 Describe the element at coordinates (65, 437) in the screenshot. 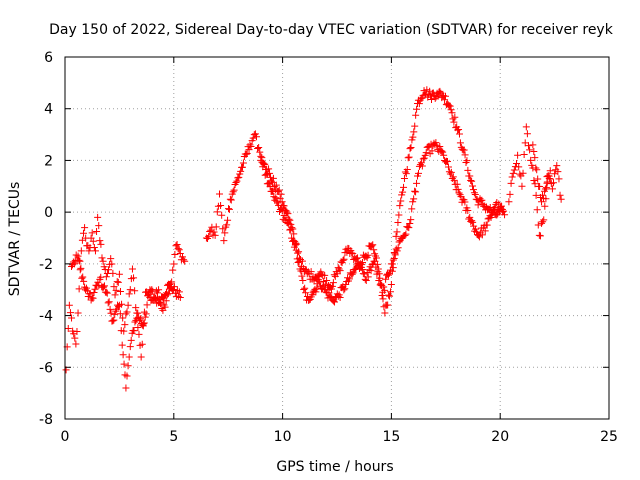

I see `x-tick-label: 0` at that location.